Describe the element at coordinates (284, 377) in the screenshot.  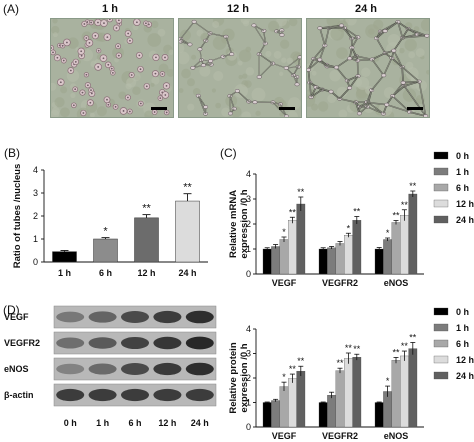
I see `significance-marker: *` at that location.